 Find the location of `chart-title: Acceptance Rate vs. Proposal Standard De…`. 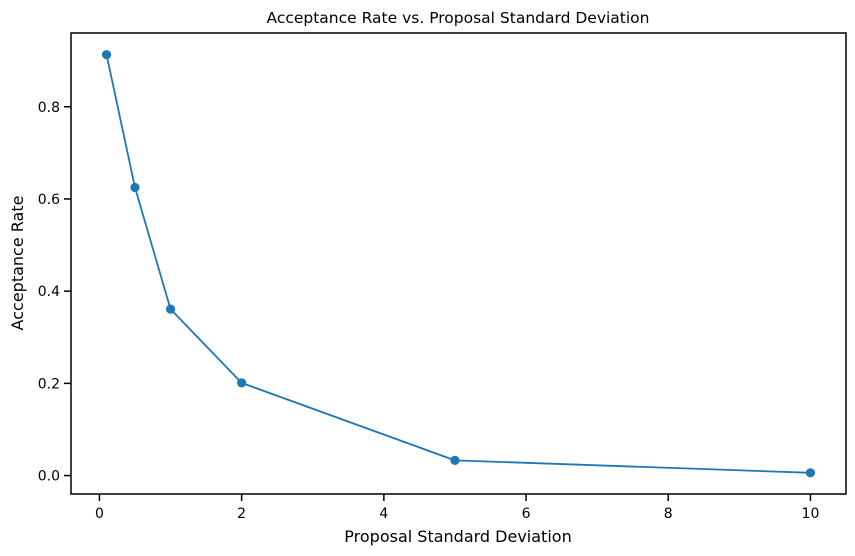

chart-title: Acceptance Rate vs. Proposal Standard De… is located at coordinates (457, 18).